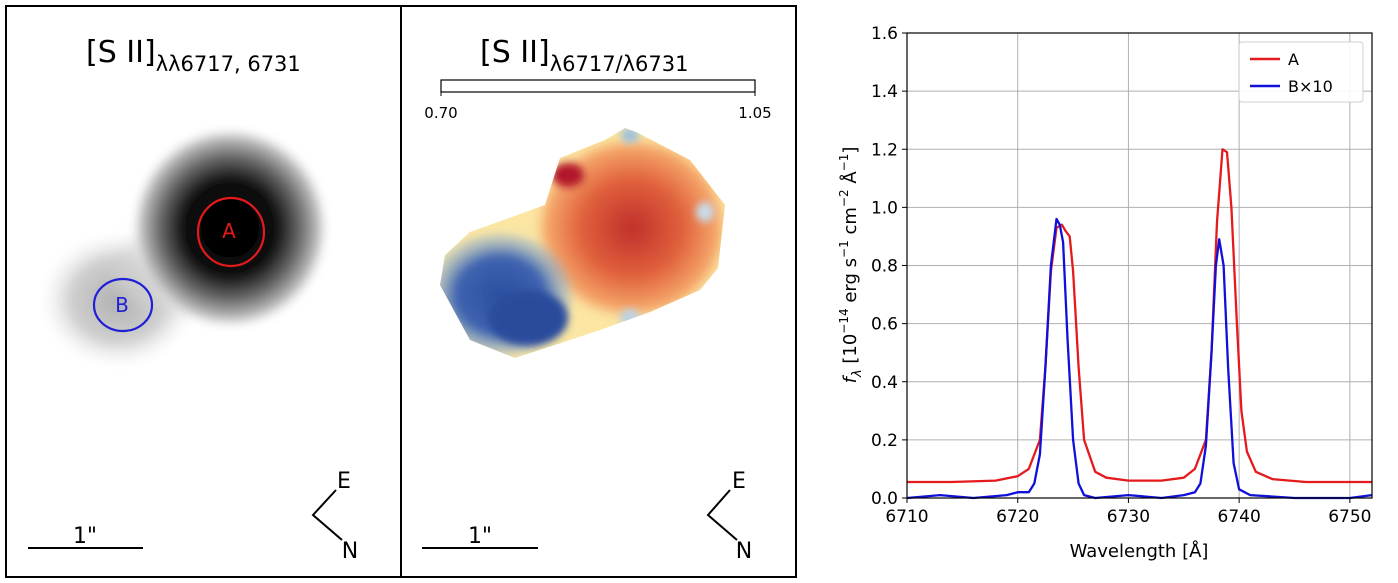 The width and height of the screenshot is (1398, 583). What do you see at coordinates (440, 113) in the screenshot?
I see `ratio-colorbar-min-label: 0.70` at bounding box center [440, 113].